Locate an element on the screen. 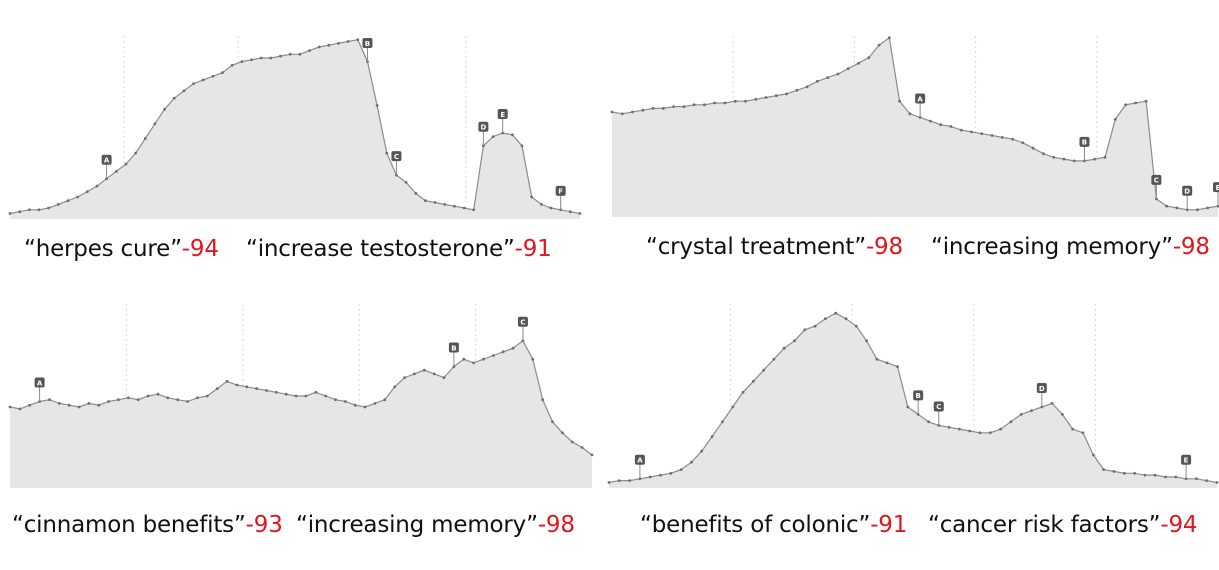 The height and width of the screenshot is (570, 1219). caption-3-score: -98 is located at coordinates (884, 247).